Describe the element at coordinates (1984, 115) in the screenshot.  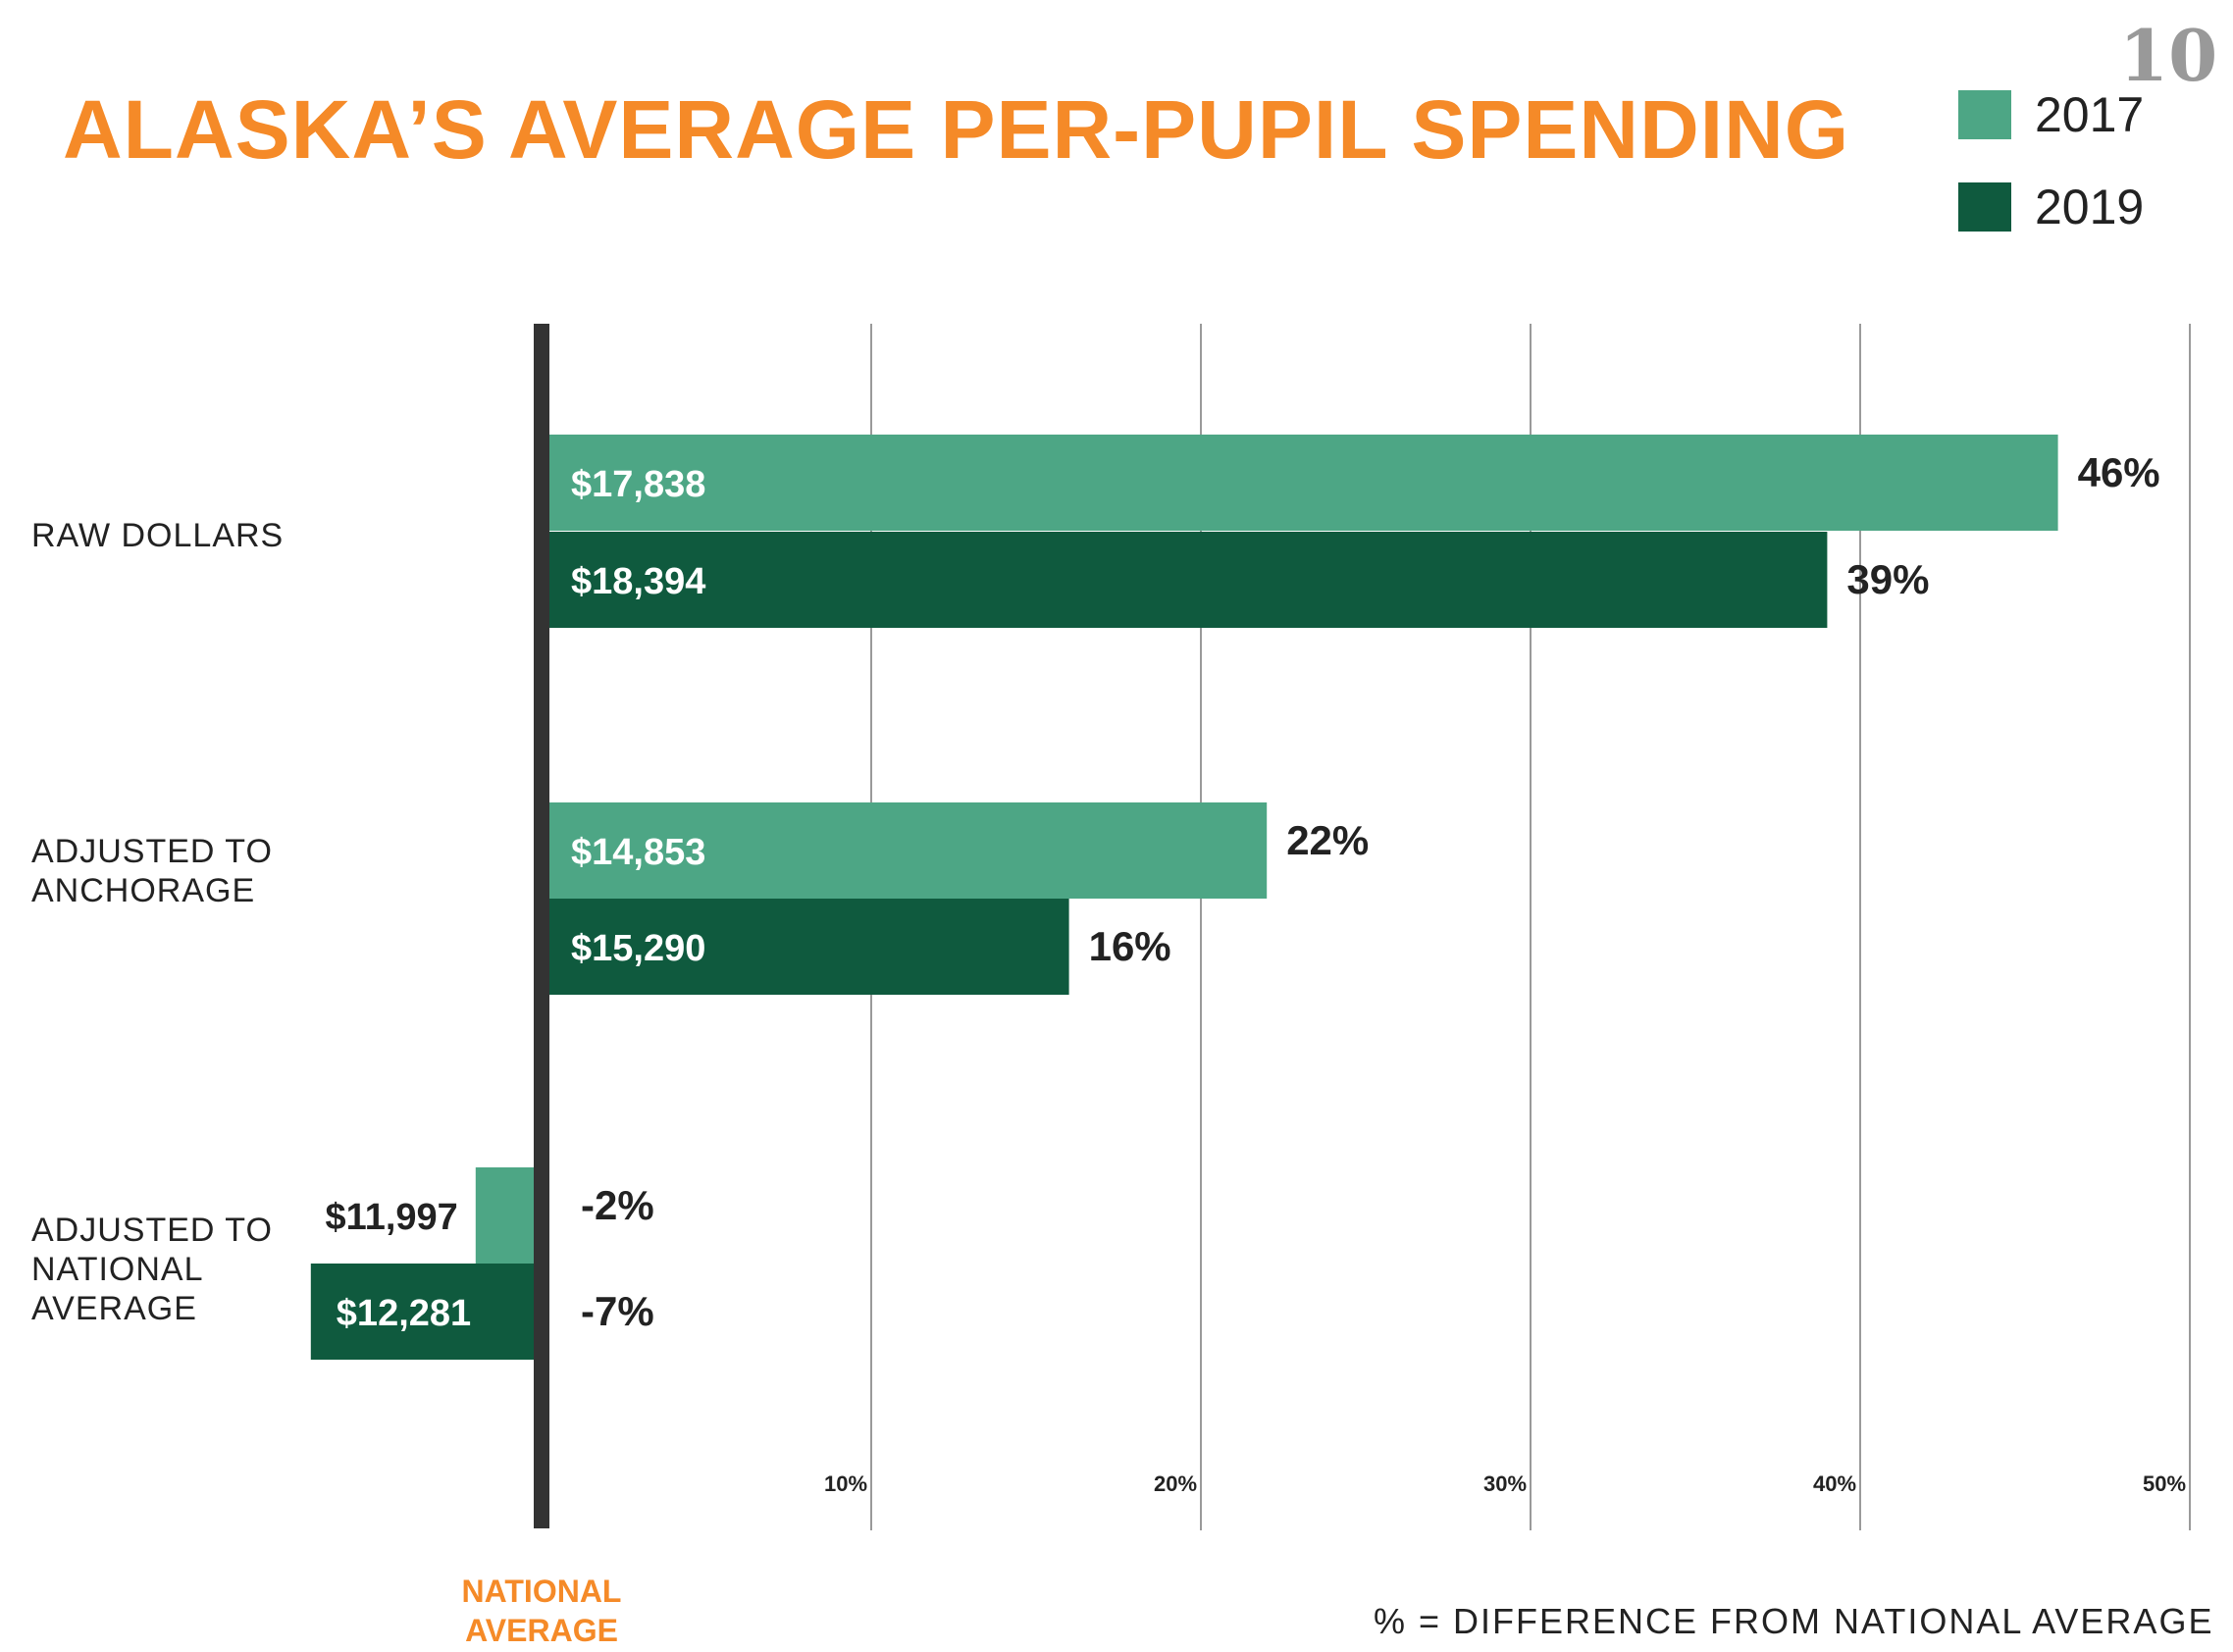
I see `legend-swatch-2017` at that location.